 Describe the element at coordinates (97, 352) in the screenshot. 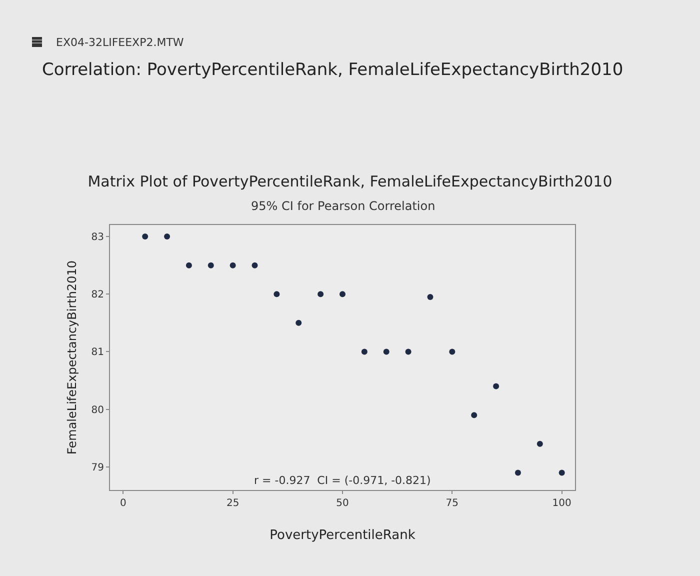

I see `y-tick-label: 81` at that location.